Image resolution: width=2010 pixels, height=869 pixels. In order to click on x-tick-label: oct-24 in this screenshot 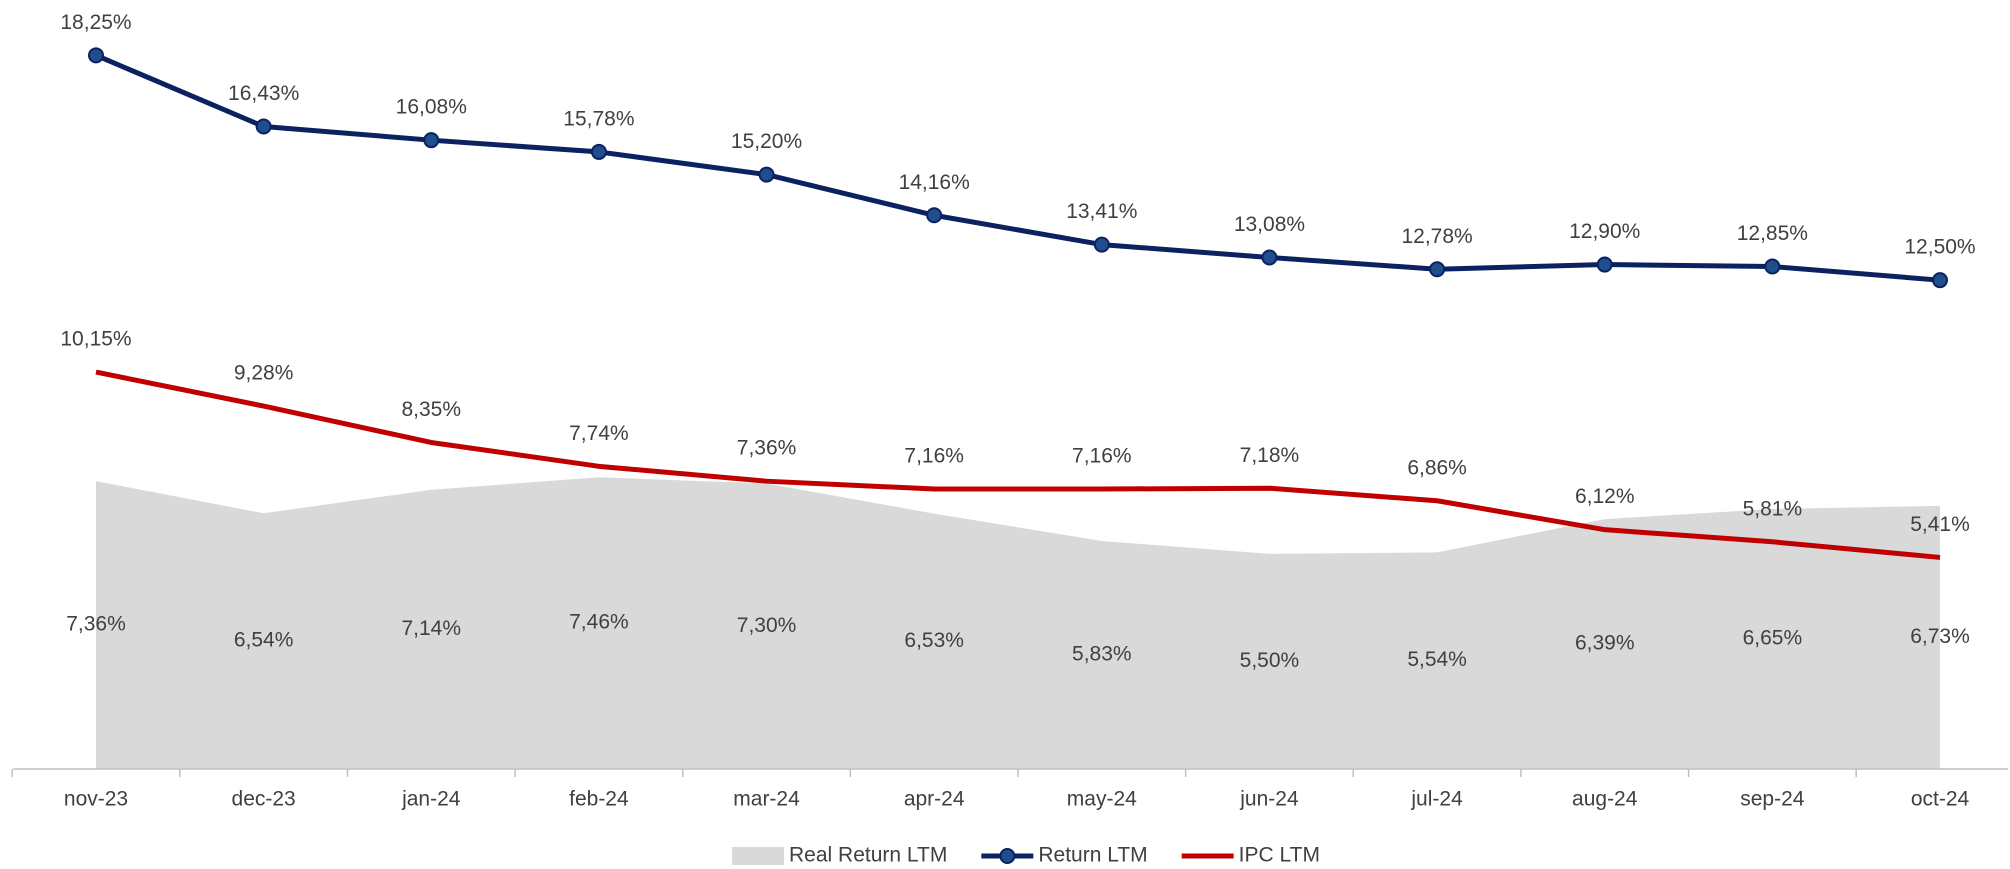, I will do `click(1940, 799)`.